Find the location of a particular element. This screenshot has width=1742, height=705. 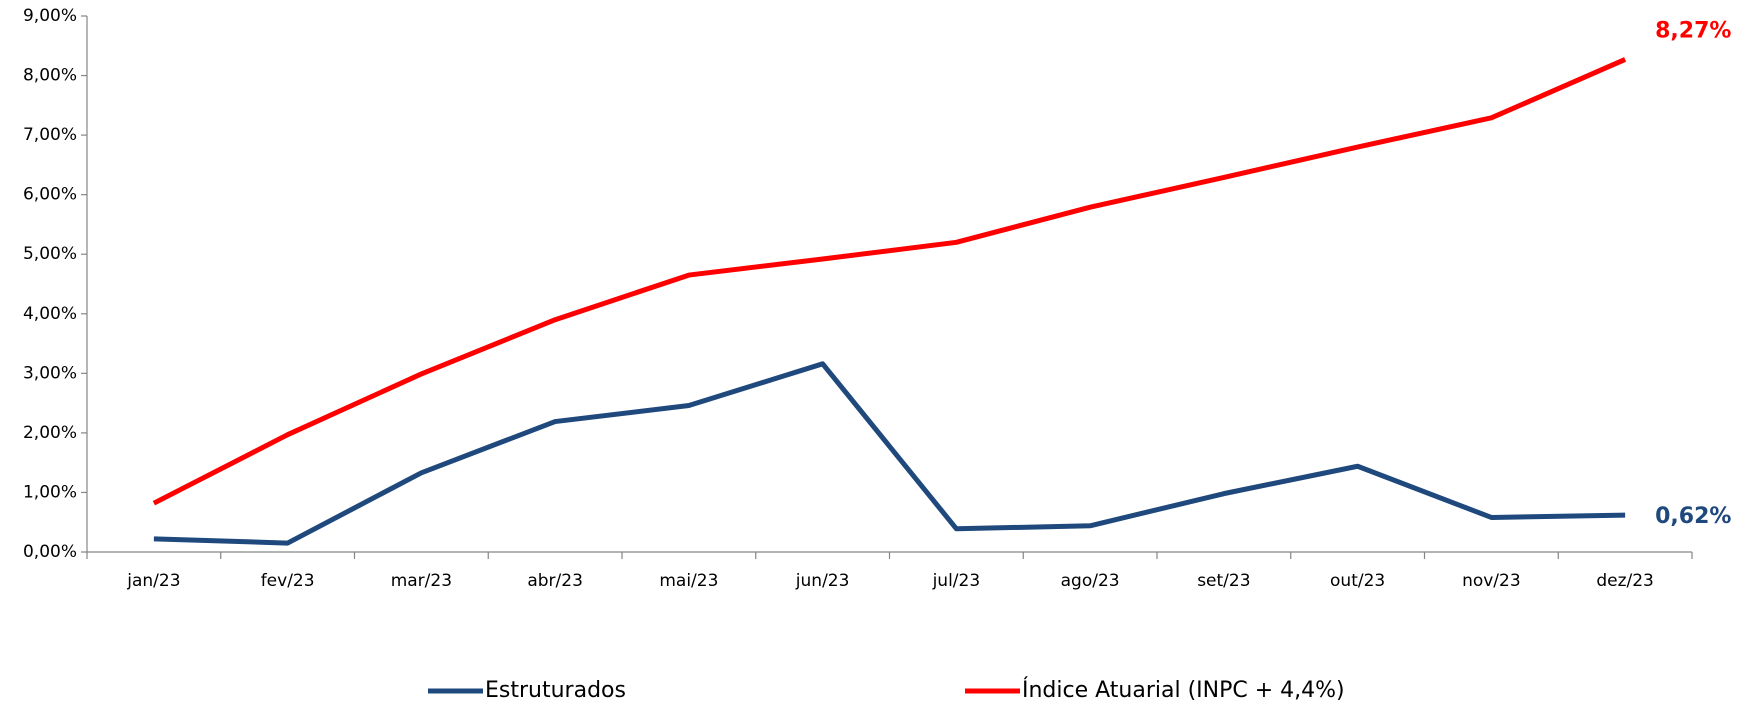

y-tick-label: 2,00% is located at coordinates (50, 433).